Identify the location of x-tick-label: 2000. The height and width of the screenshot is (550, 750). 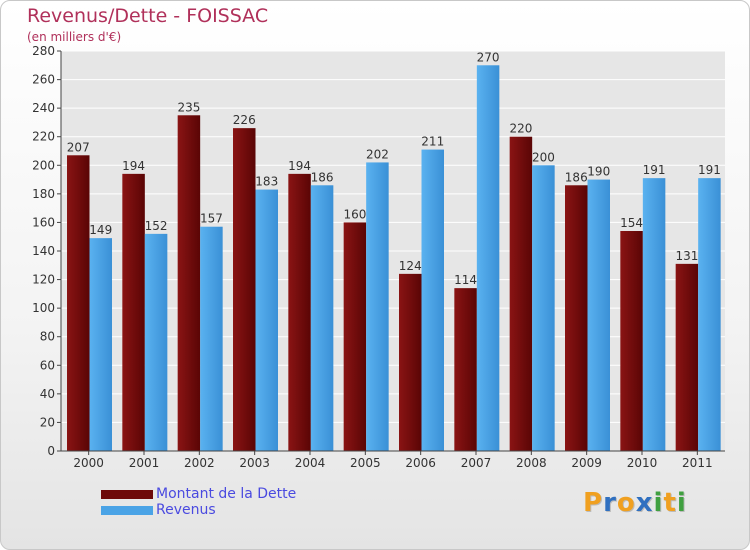
(88, 463).